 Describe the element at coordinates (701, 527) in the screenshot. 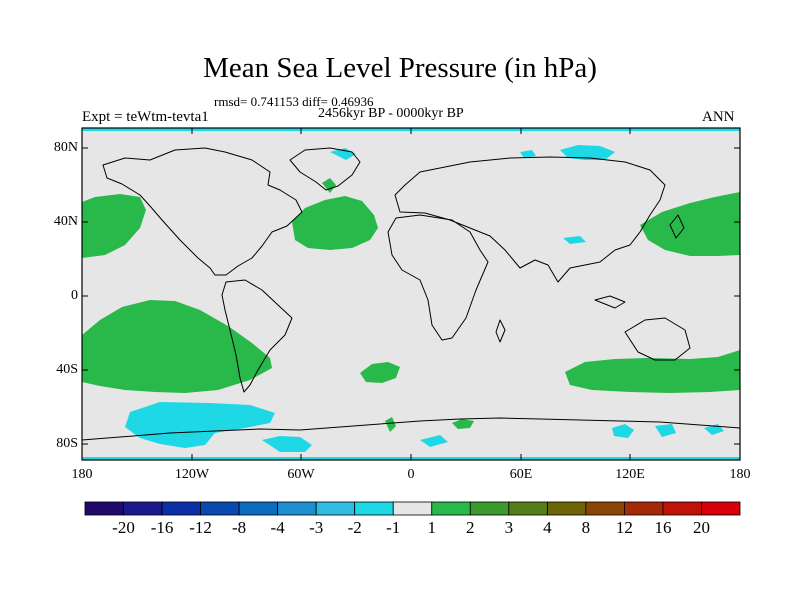

I see `colorbar-level-label: 20` at that location.